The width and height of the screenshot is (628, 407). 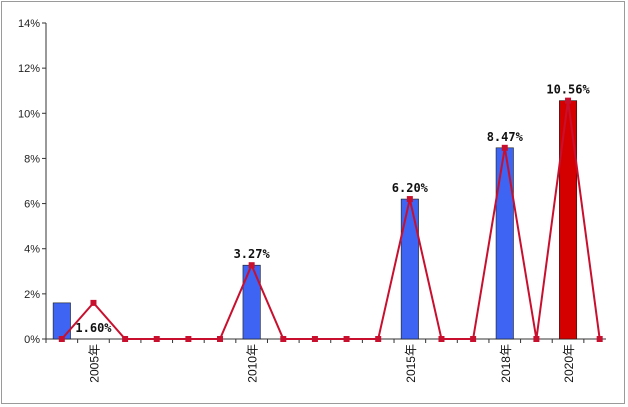 What do you see at coordinates (410, 188) in the screenshot?
I see `data-label: 6.20%` at bounding box center [410, 188].